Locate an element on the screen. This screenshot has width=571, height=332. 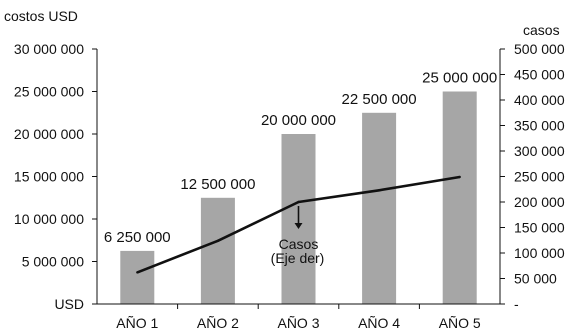
left-axis-tick-label-4: 20 000 000 is located at coordinates (49, 134).